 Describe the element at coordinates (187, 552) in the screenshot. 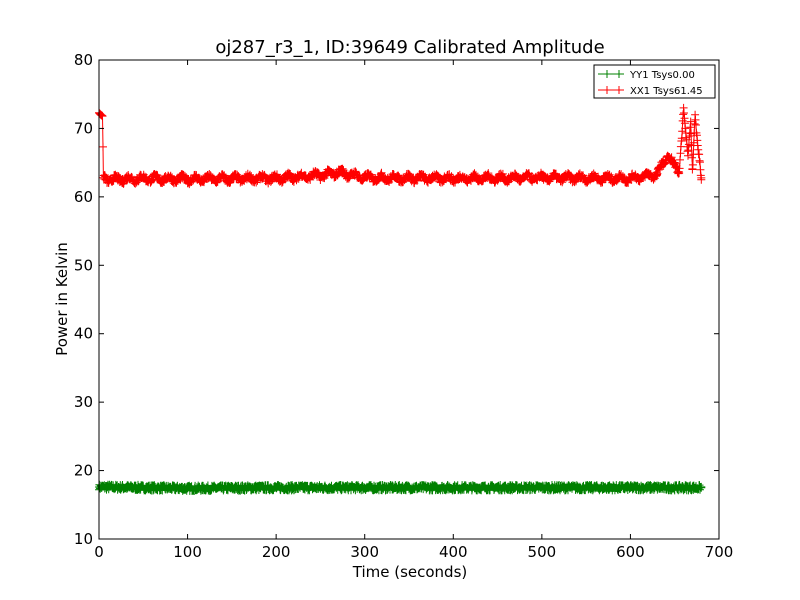

I see `x-tick-label: 100` at that location.